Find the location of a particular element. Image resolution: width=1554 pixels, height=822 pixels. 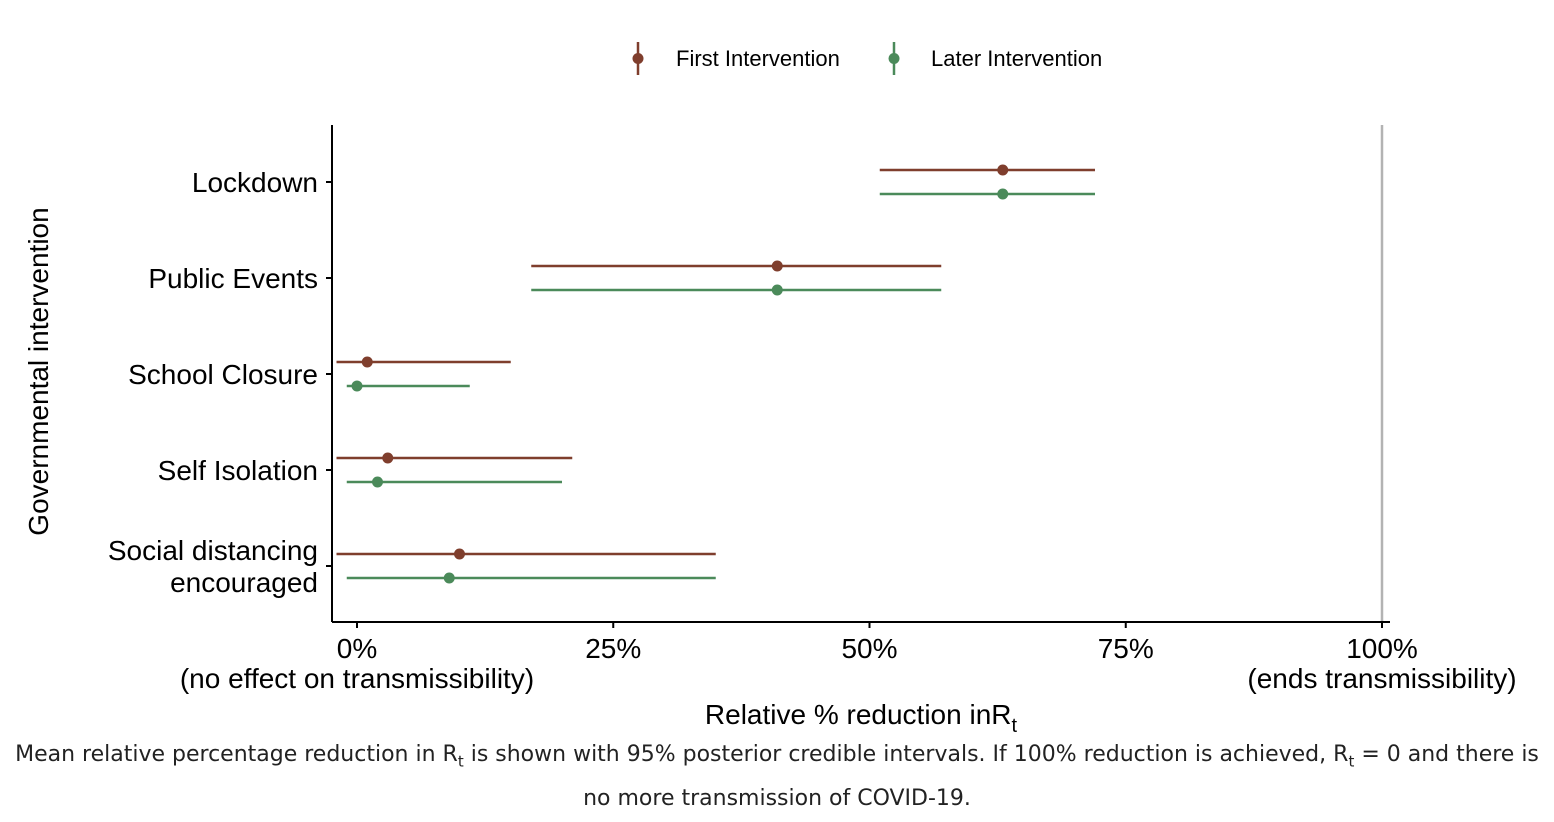

x-tick-sublabel: (ends transmissibility) is located at coordinates (1381, 678).